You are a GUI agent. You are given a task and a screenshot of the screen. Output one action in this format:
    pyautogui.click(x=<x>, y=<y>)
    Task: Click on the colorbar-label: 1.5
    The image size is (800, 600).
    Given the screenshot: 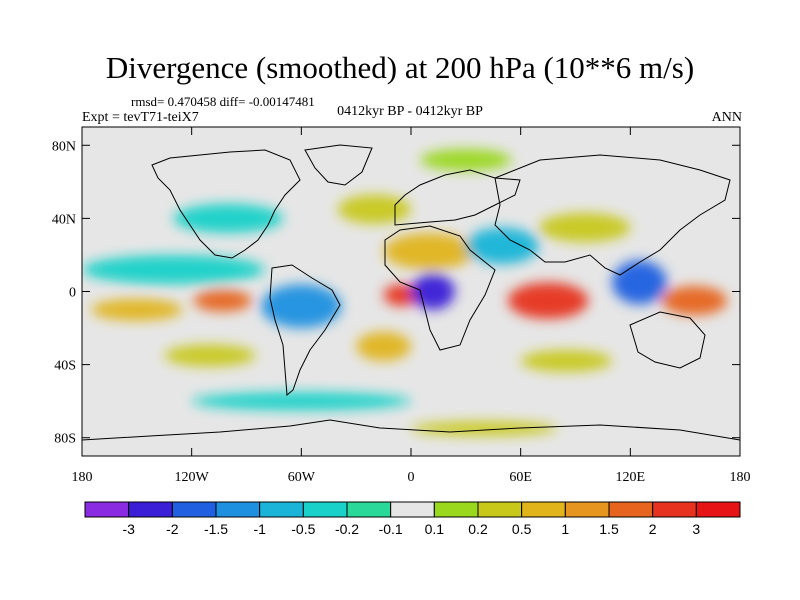 What is the action you would take?
    pyautogui.click(x=609, y=529)
    